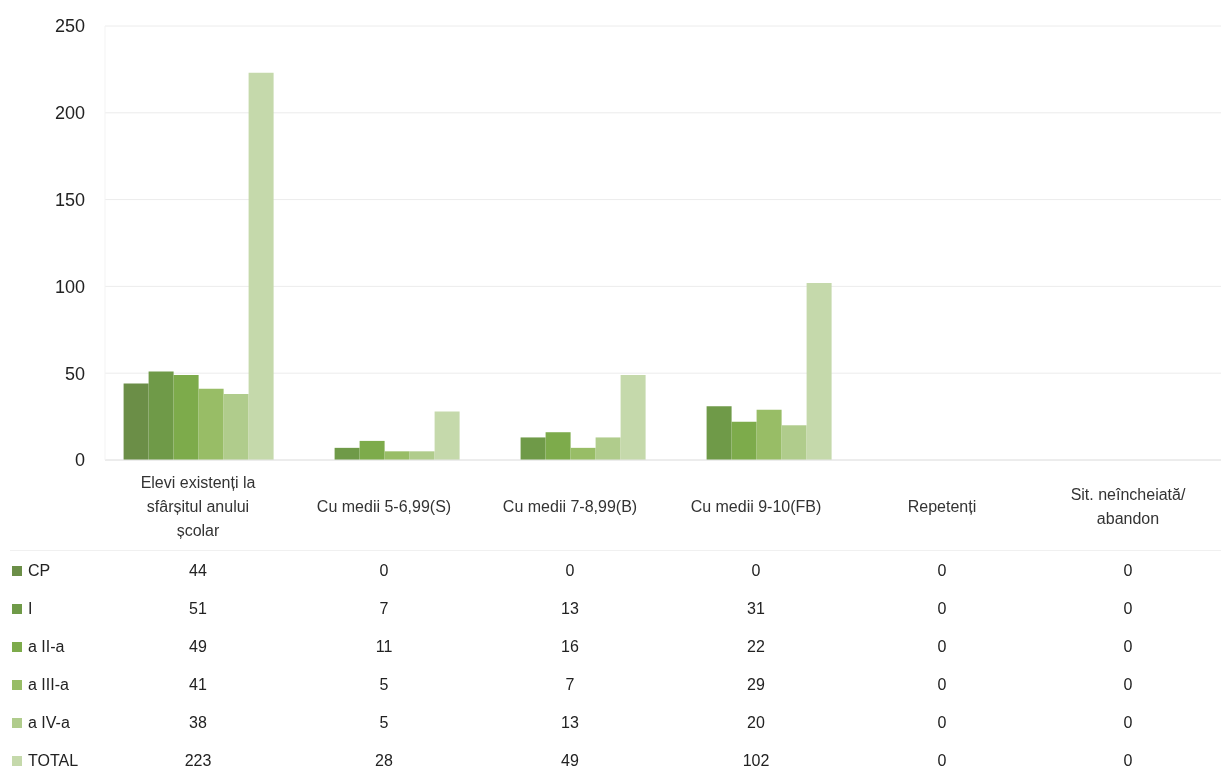 The image size is (1227, 773). Describe the element at coordinates (756, 723) in the screenshot. I see `data-label: 20` at that location.